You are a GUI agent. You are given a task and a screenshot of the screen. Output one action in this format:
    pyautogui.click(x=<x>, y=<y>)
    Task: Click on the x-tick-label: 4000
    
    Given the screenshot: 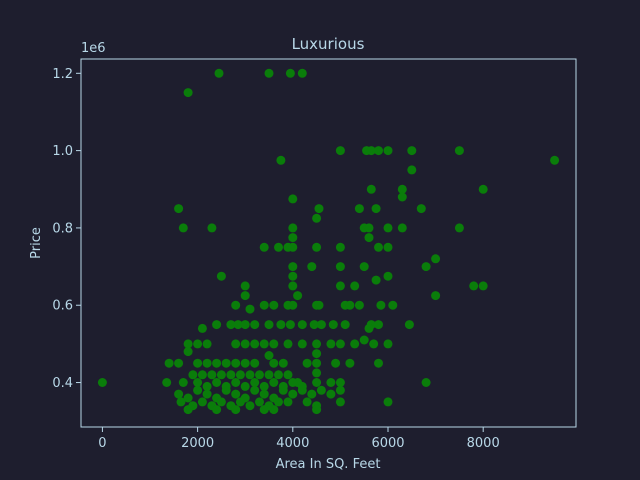 What is the action you would take?
    pyautogui.click(x=292, y=443)
    